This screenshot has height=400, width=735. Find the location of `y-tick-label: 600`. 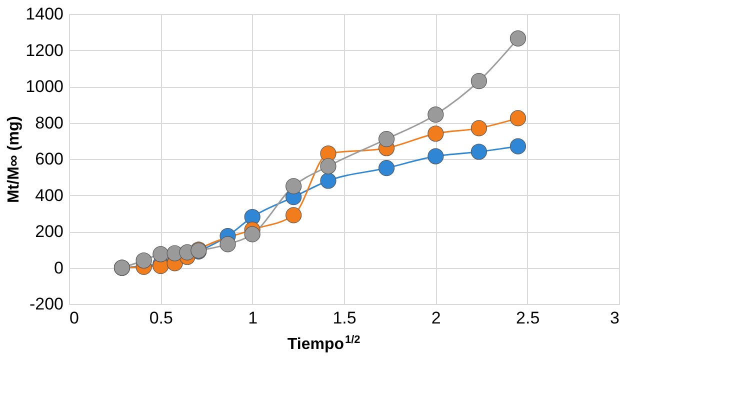

y-tick-label: 600 is located at coordinates (49, 159).